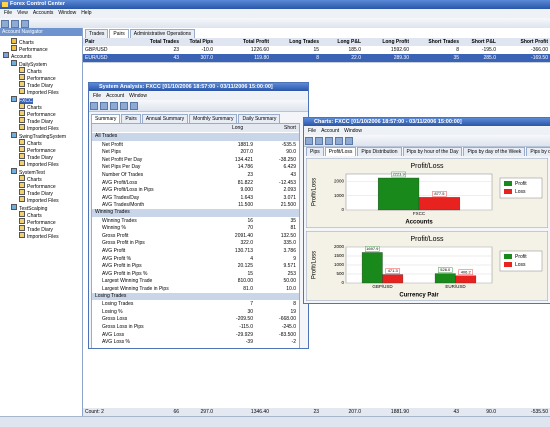  Describe the element at coordinates (17, 56) in the screenshot. I see `tree-item: Accounts` at that location.